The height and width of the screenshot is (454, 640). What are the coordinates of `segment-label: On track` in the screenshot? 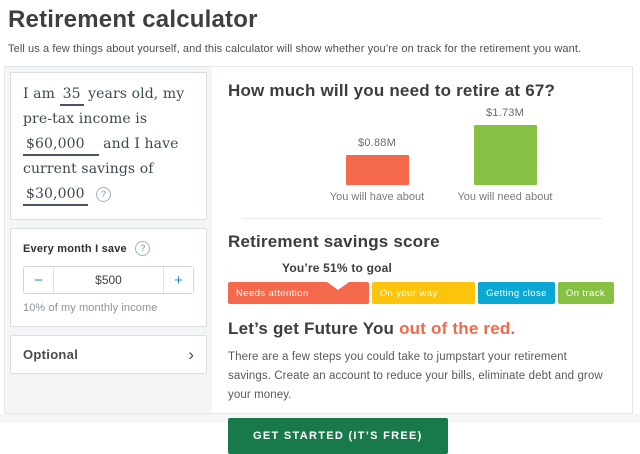 It's located at (585, 293).